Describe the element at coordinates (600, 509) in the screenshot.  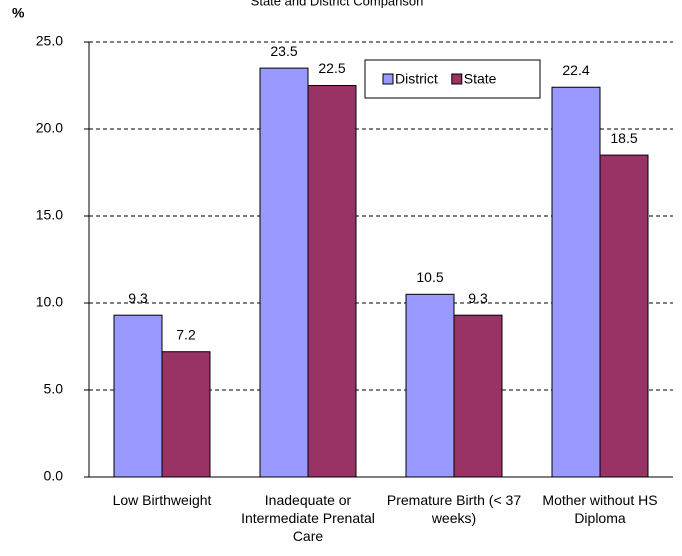
I see `x-tick-label: Mother without HS Diploma` at that location.